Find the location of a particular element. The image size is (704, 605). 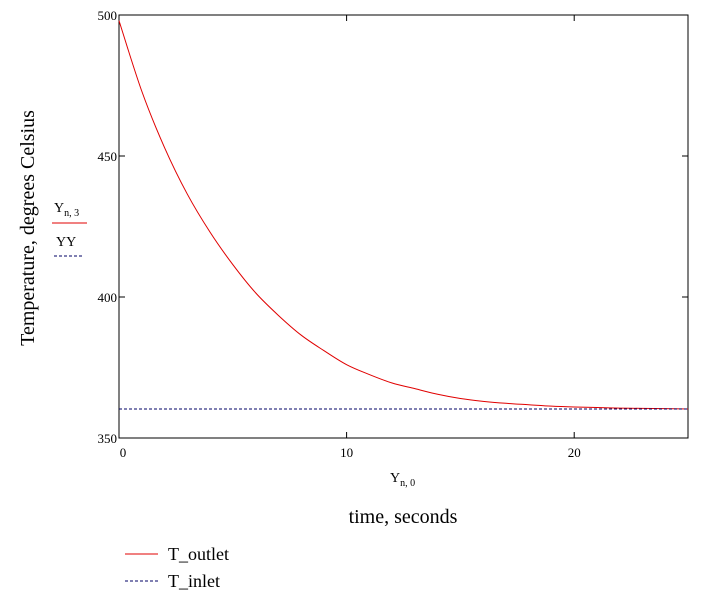

legend-entry-outlet: T_outlet is located at coordinates (177, 554).